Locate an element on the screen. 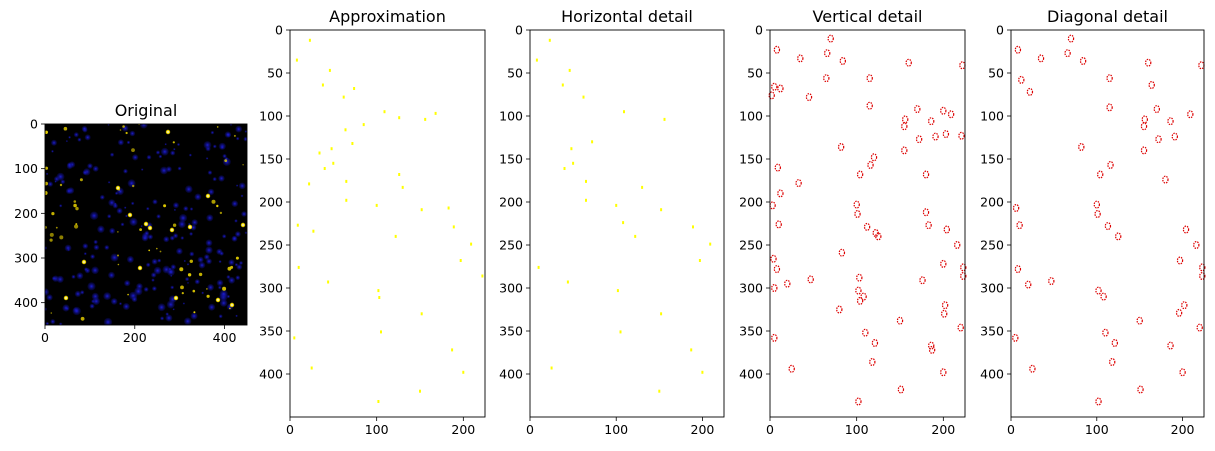  y-tick-label: 50 is located at coordinates (515, 73).